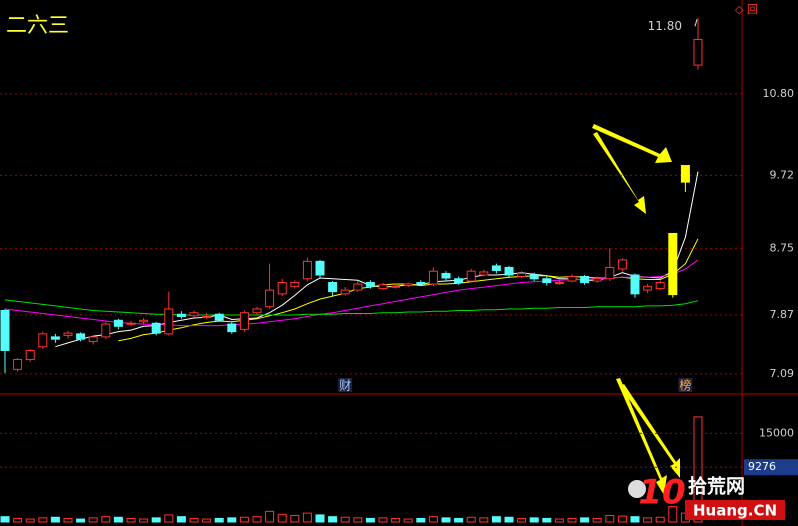  I want to click on event-marker-box, so click(345, 385).